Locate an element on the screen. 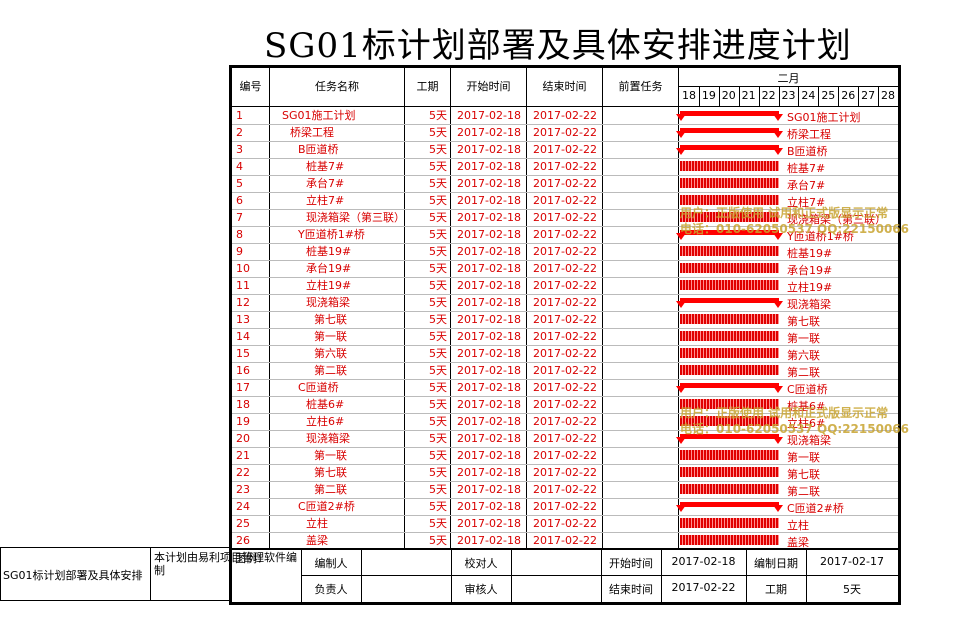  header-duration: 工期 is located at coordinates (428, 87).